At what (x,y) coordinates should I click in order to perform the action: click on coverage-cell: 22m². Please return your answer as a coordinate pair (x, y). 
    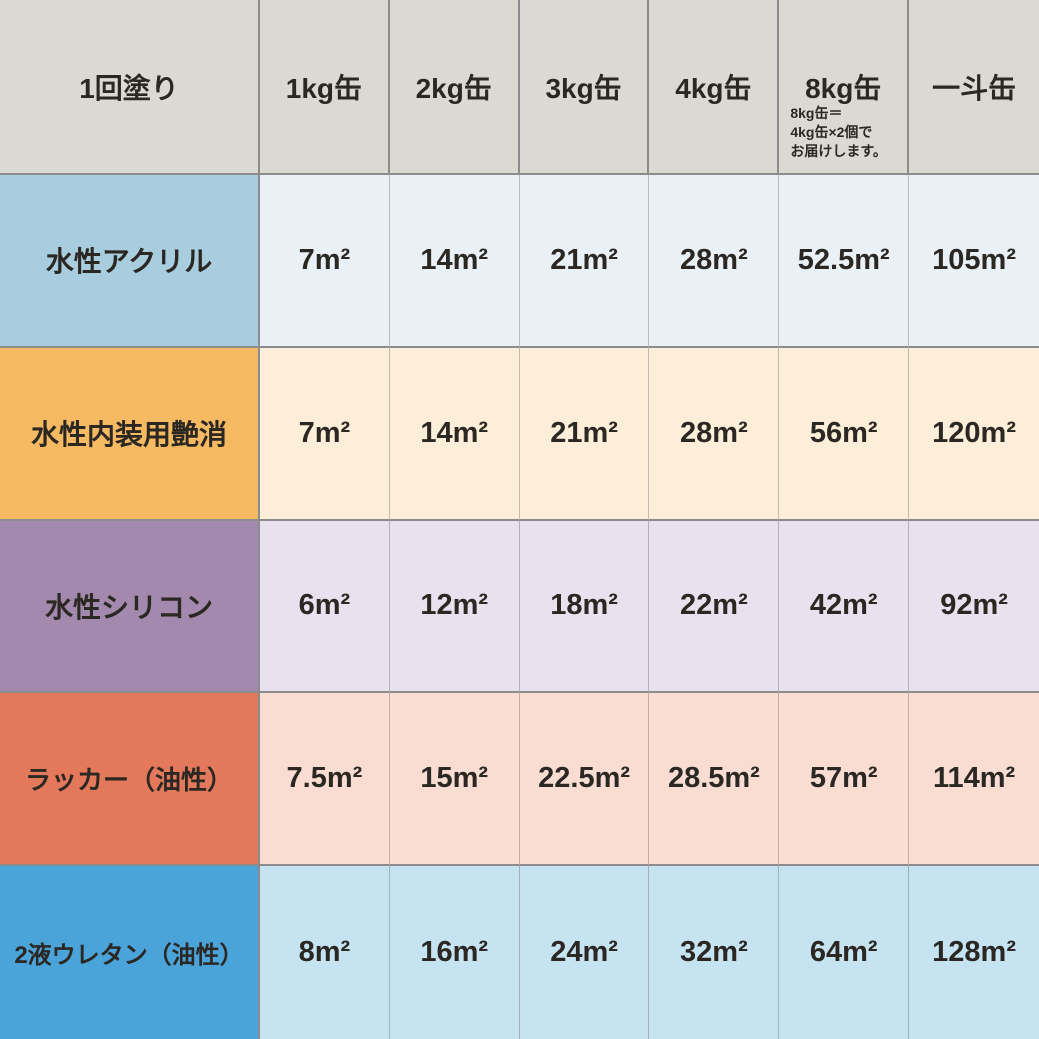
    Looking at the image, I should click on (714, 607).